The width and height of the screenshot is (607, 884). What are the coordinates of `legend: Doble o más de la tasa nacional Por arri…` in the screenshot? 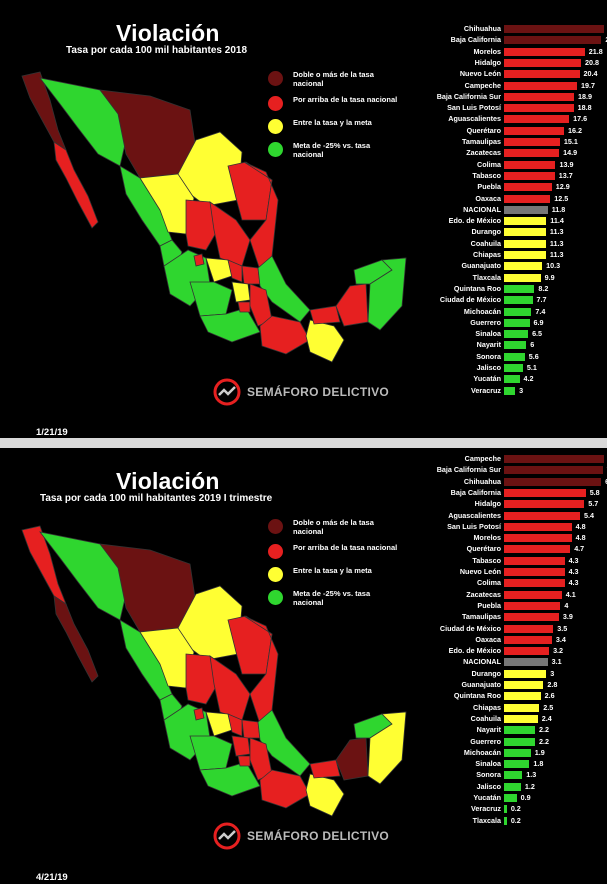 It's located at (333, 118).